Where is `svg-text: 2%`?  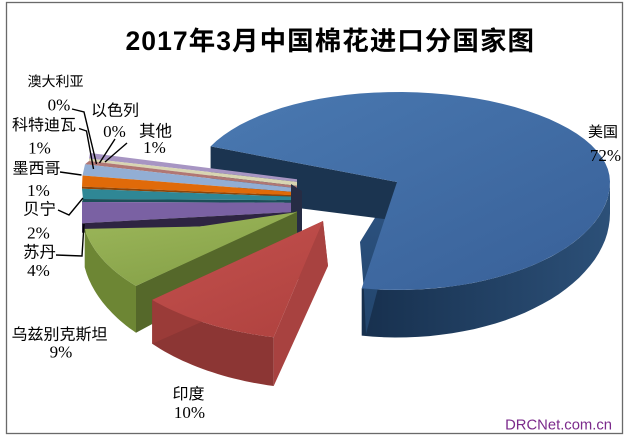
svg-text: 2% is located at coordinates (38, 233).